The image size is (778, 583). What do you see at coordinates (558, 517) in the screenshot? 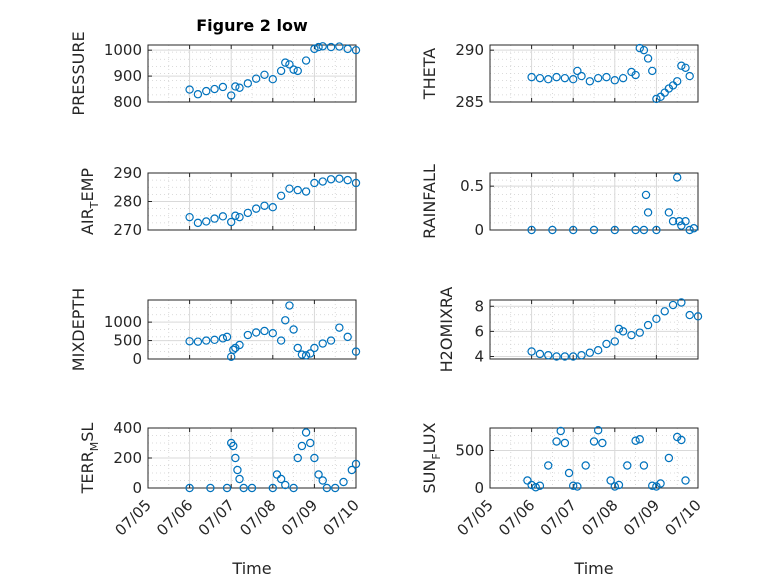
I see `x-tick-label: 07/07` at bounding box center [558, 517].